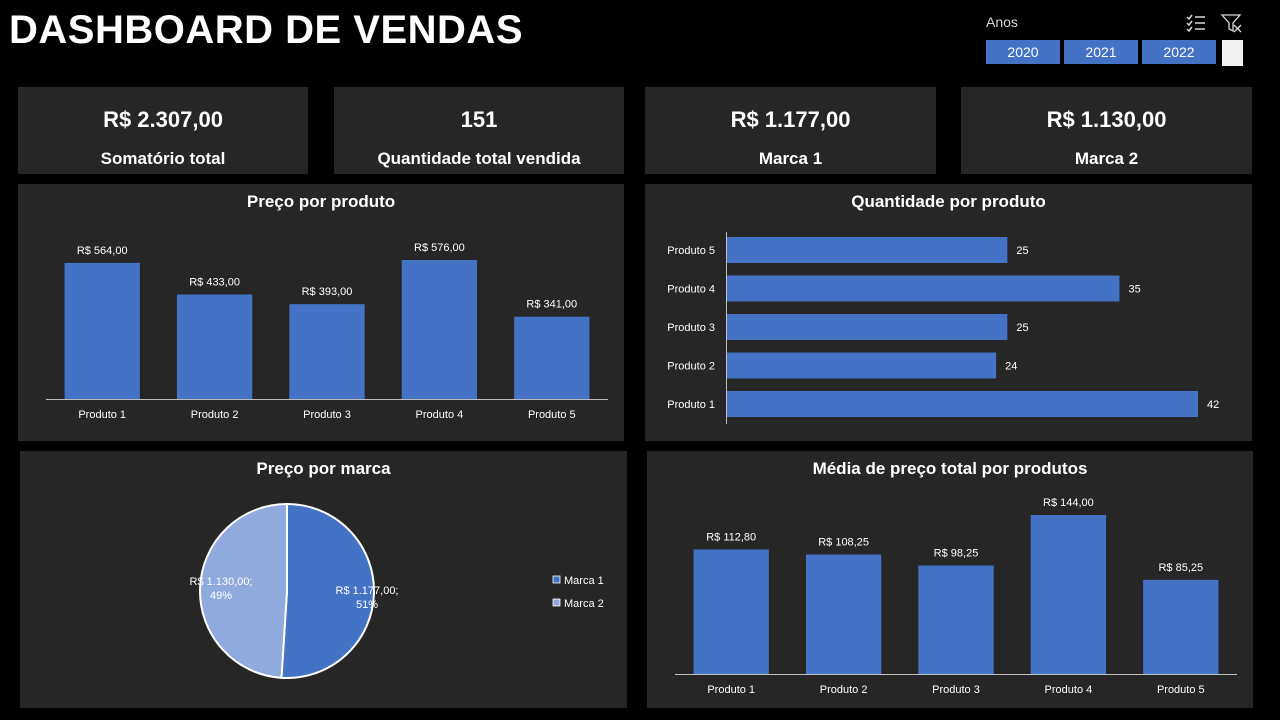 The width and height of the screenshot is (1280, 720). I want to click on clear-filter-icon, so click(1231, 23).